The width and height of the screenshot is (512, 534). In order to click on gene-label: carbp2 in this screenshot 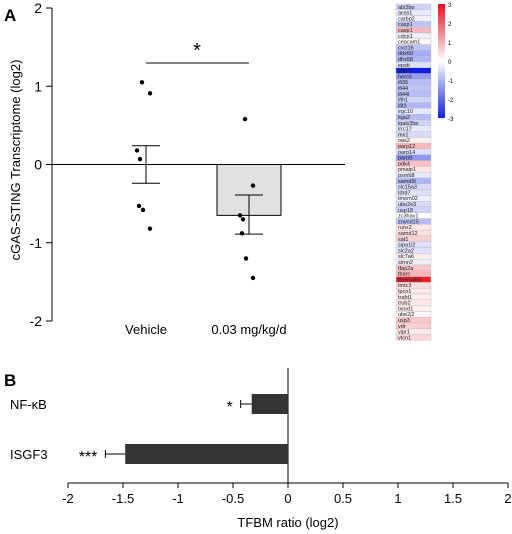, I will do `click(406, 19)`.